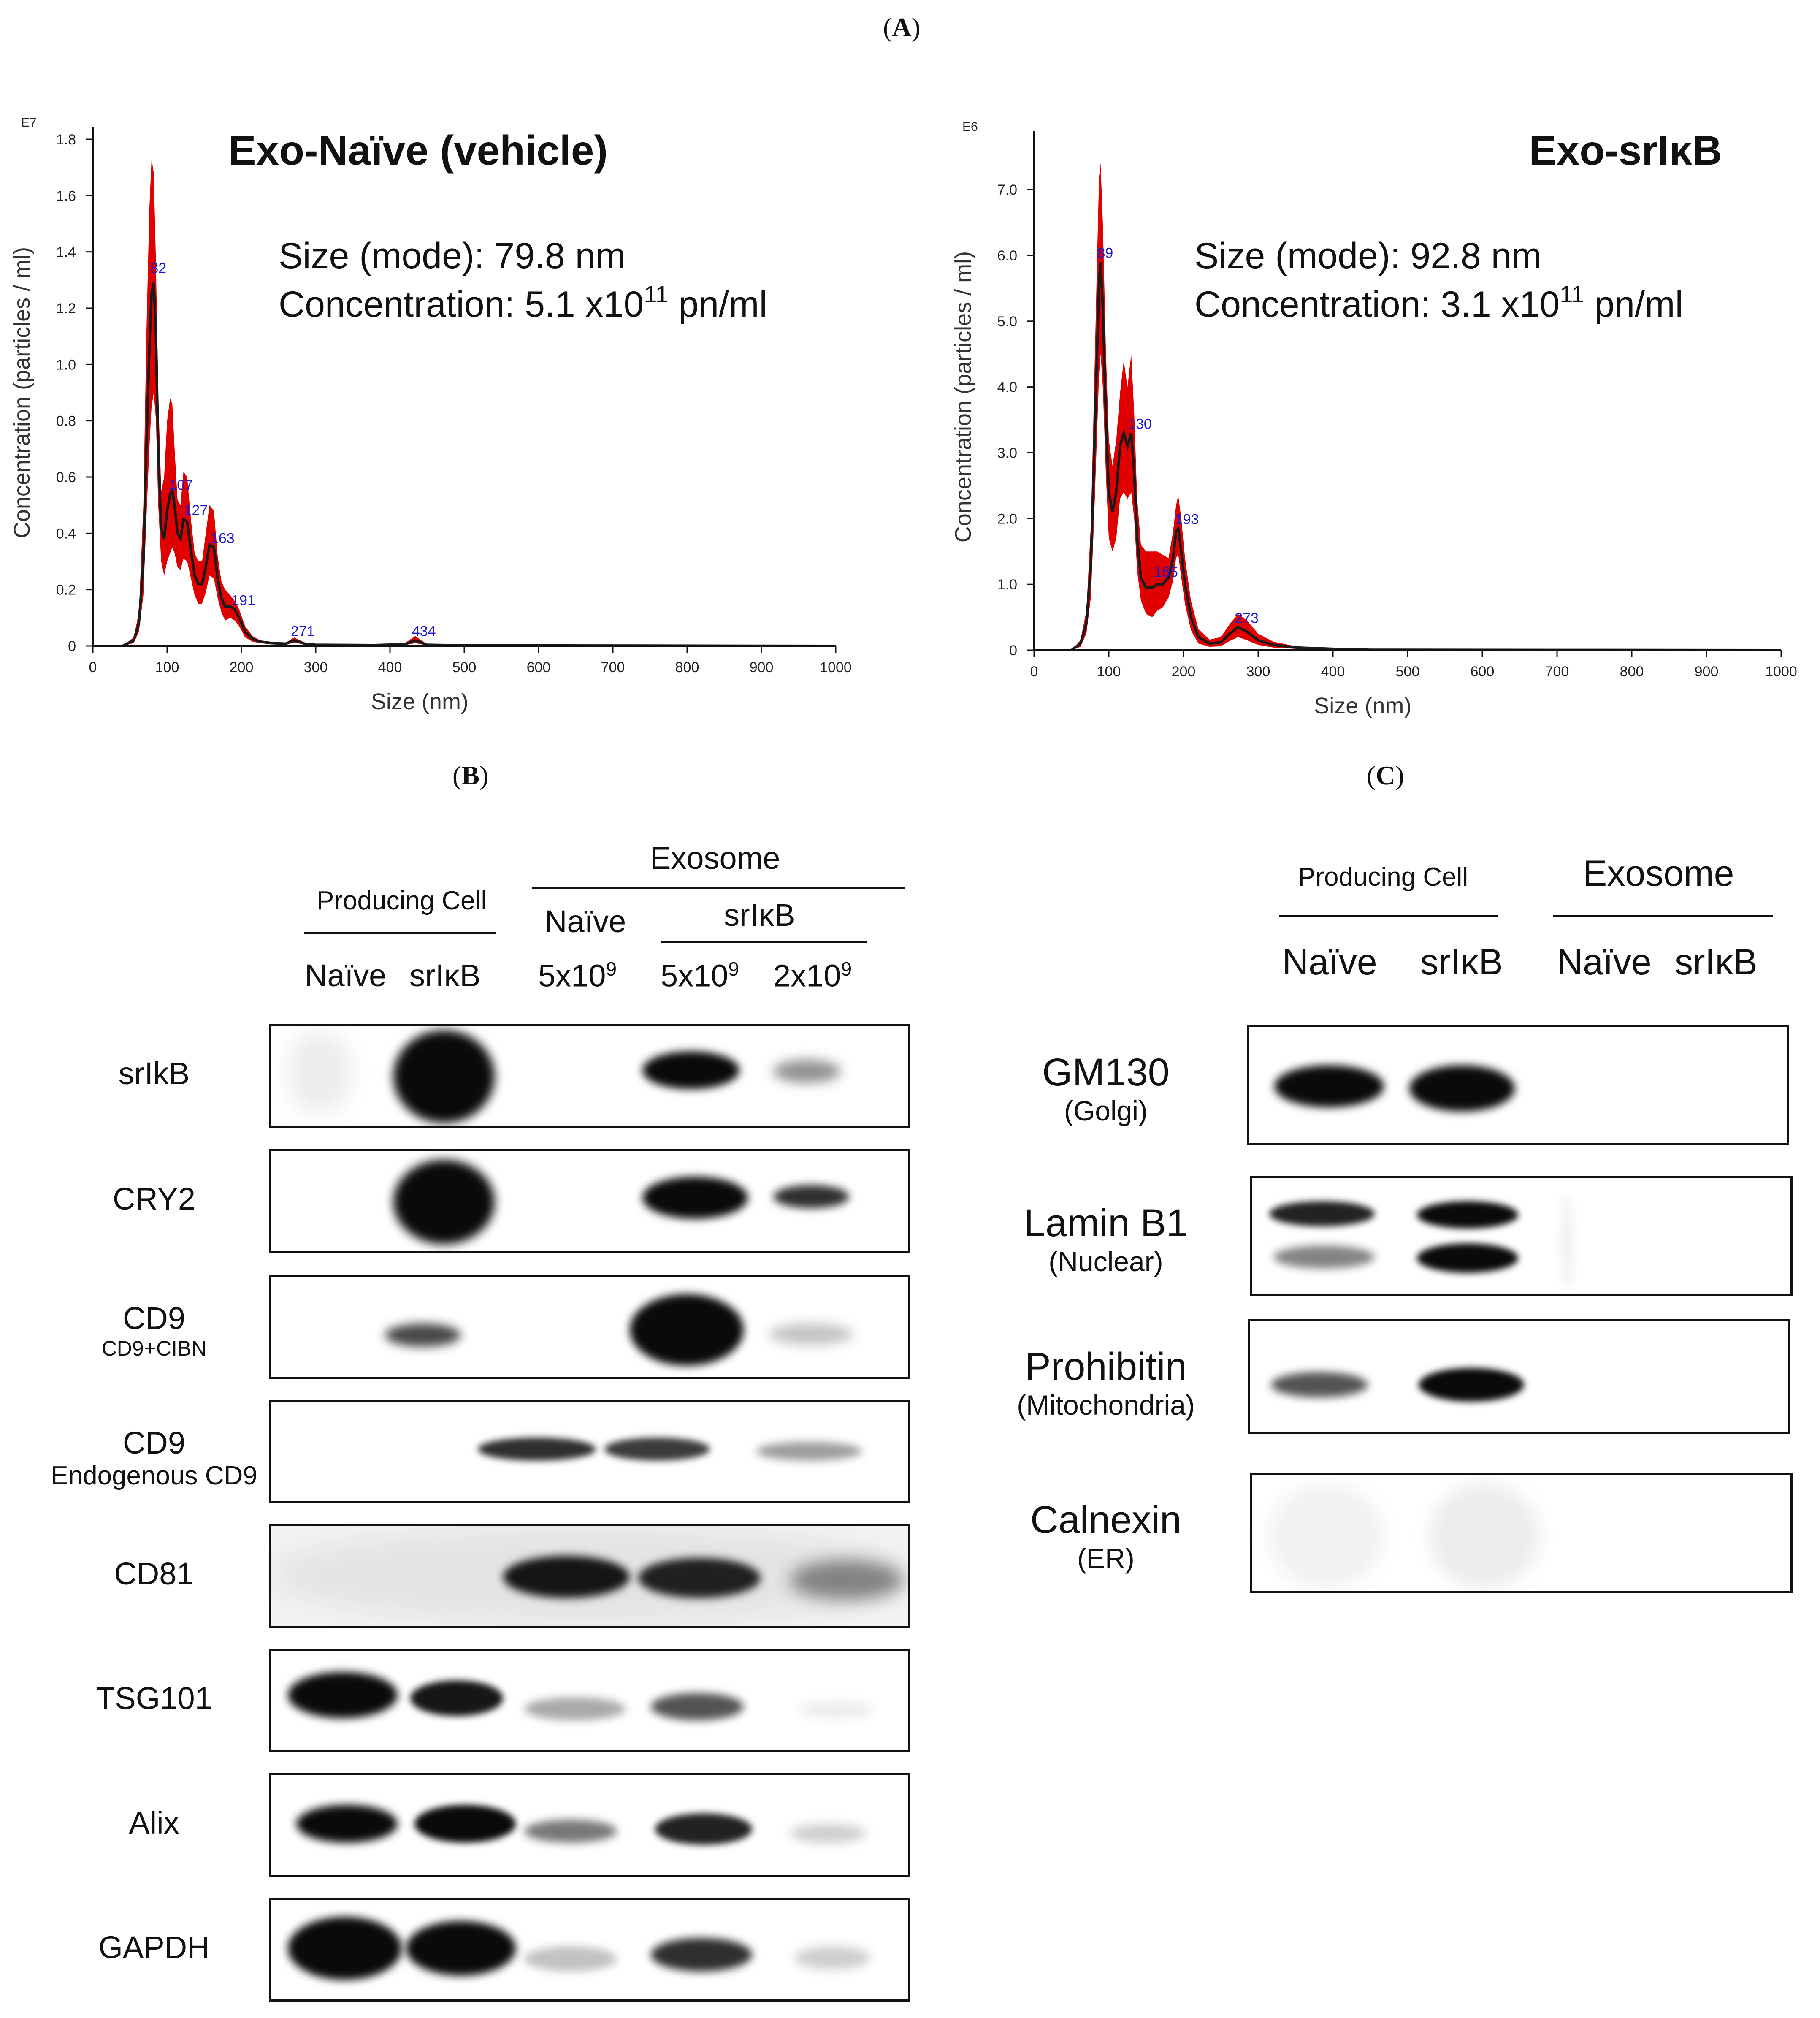  I want to click on panel-letter-b: (B), so click(470, 775).